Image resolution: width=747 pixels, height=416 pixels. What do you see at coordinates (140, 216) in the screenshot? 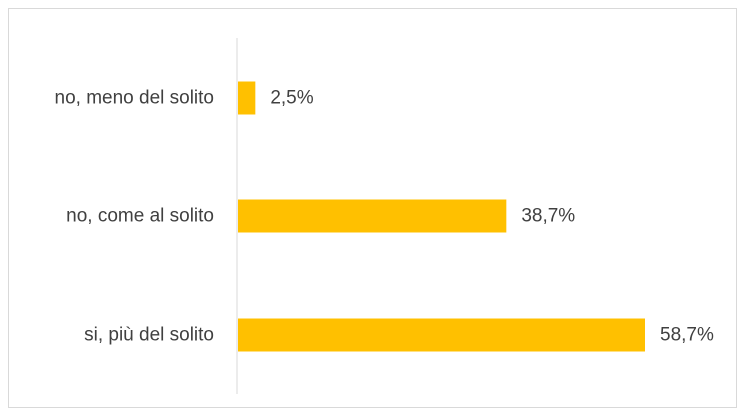
I see `category-label-2: no, come al solito` at bounding box center [140, 216].